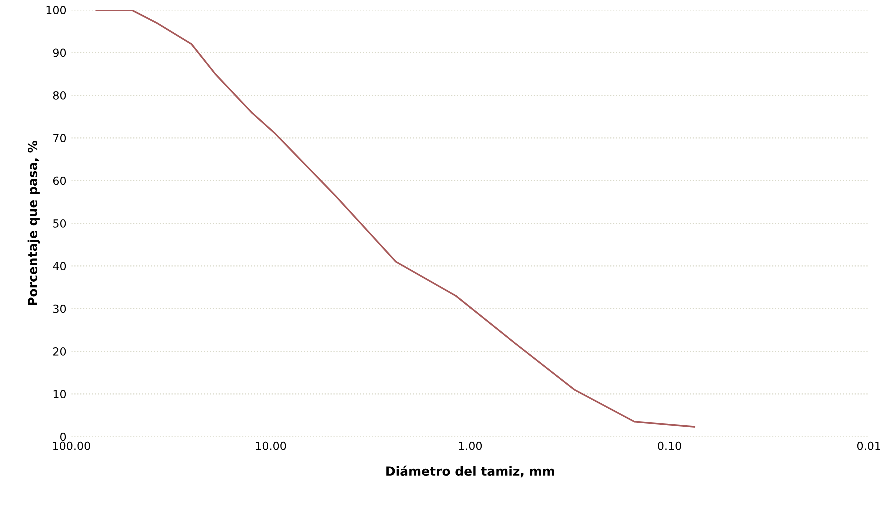  I want to click on y-tick-label: 70, so click(60, 138).